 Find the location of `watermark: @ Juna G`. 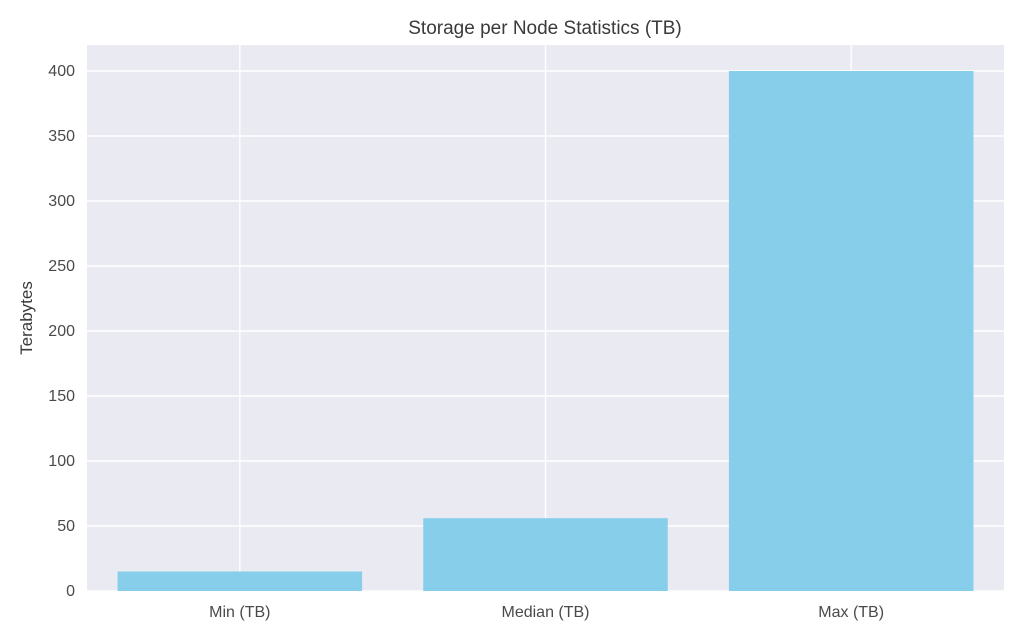

watermark: @ Juna G is located at coordinates (947, 612).